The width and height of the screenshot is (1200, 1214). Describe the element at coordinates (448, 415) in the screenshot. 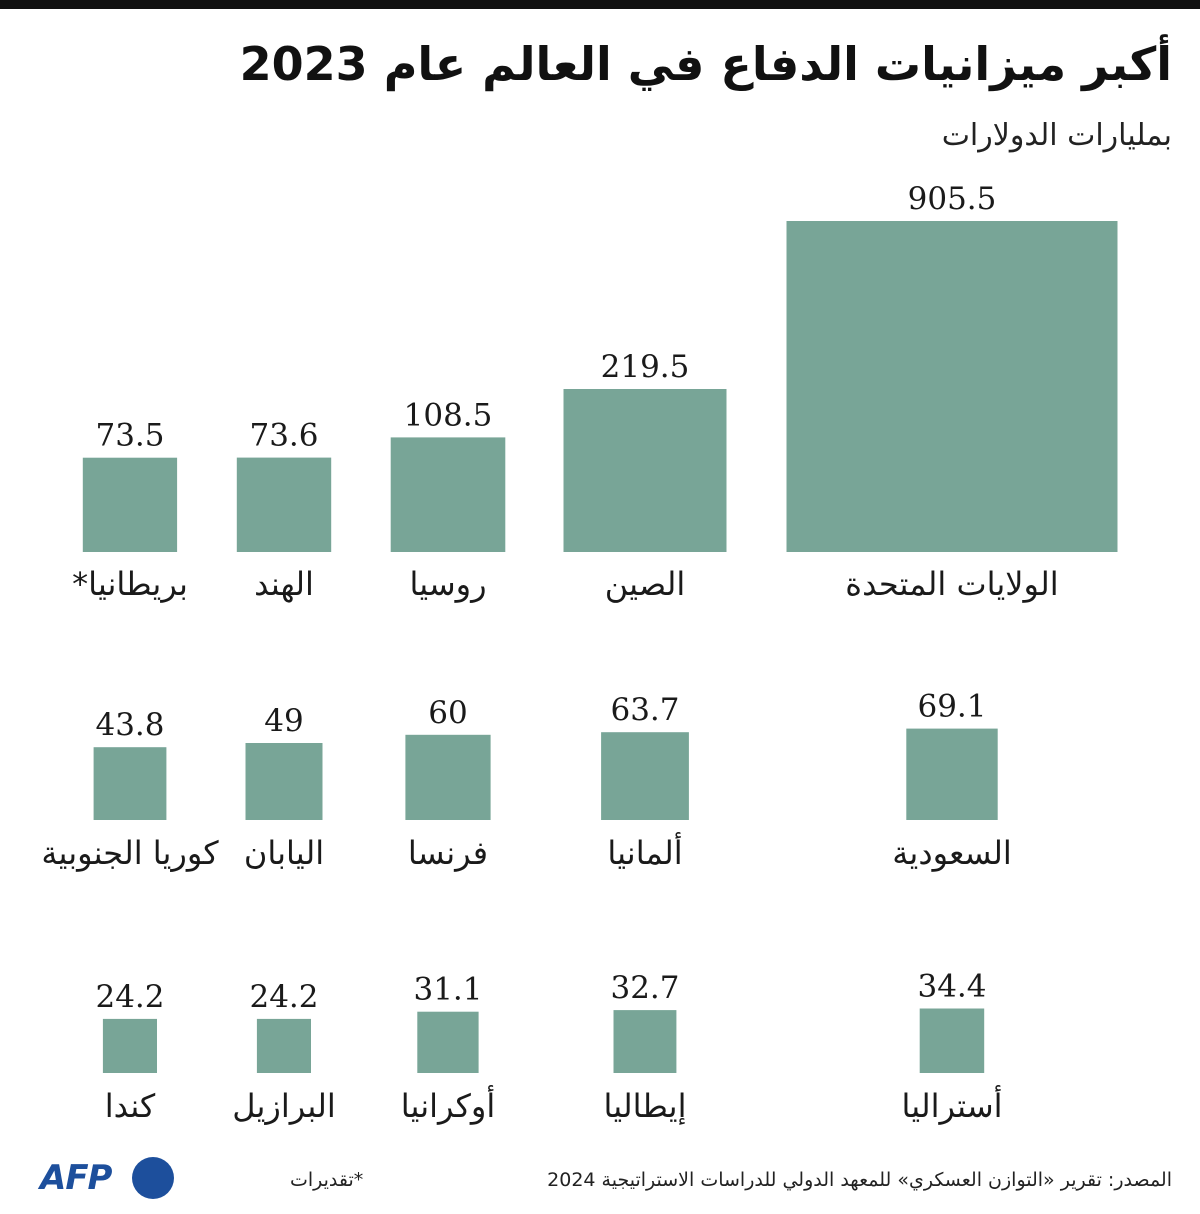

I see `data-label: 108.5` at that location.